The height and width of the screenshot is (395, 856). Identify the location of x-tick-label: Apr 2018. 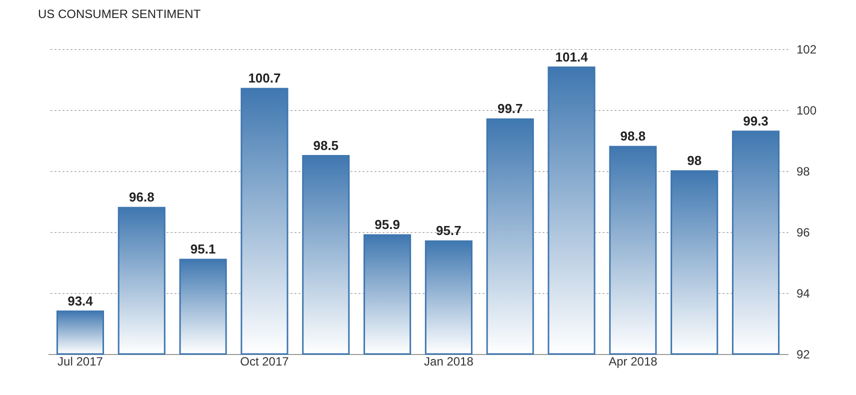
(633, 361).